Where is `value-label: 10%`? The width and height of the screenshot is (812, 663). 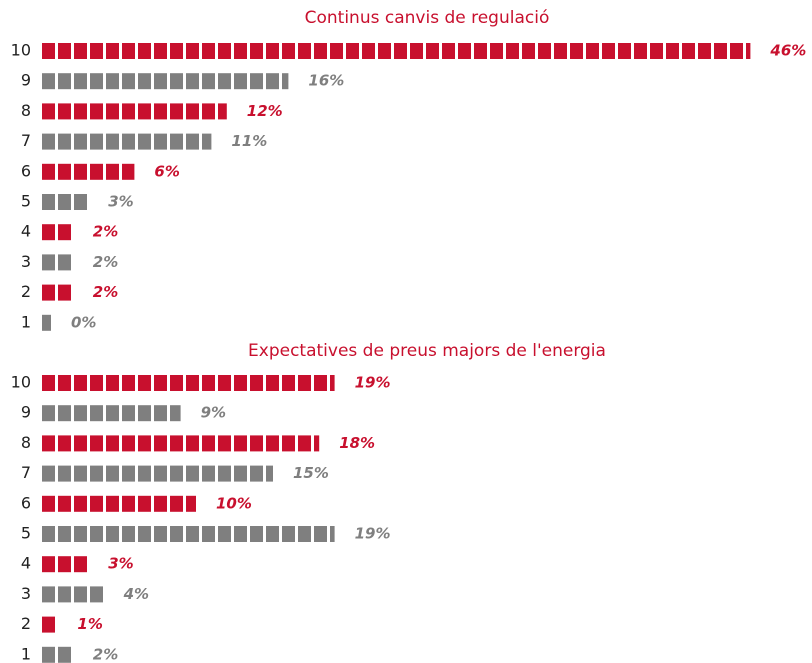 value-label: 10% is located at coordinates (234, 503).